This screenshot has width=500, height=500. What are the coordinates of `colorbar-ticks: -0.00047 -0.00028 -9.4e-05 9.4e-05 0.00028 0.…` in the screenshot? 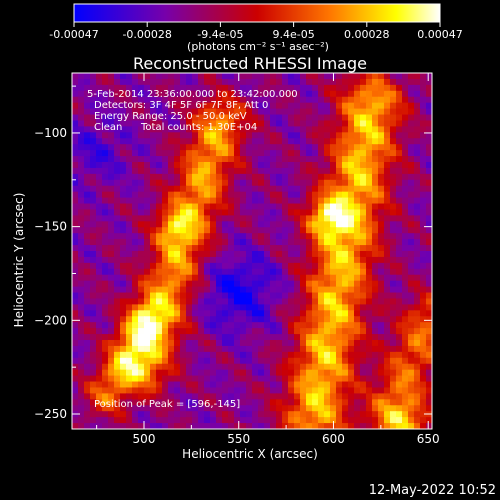 It's located at (256, 31).